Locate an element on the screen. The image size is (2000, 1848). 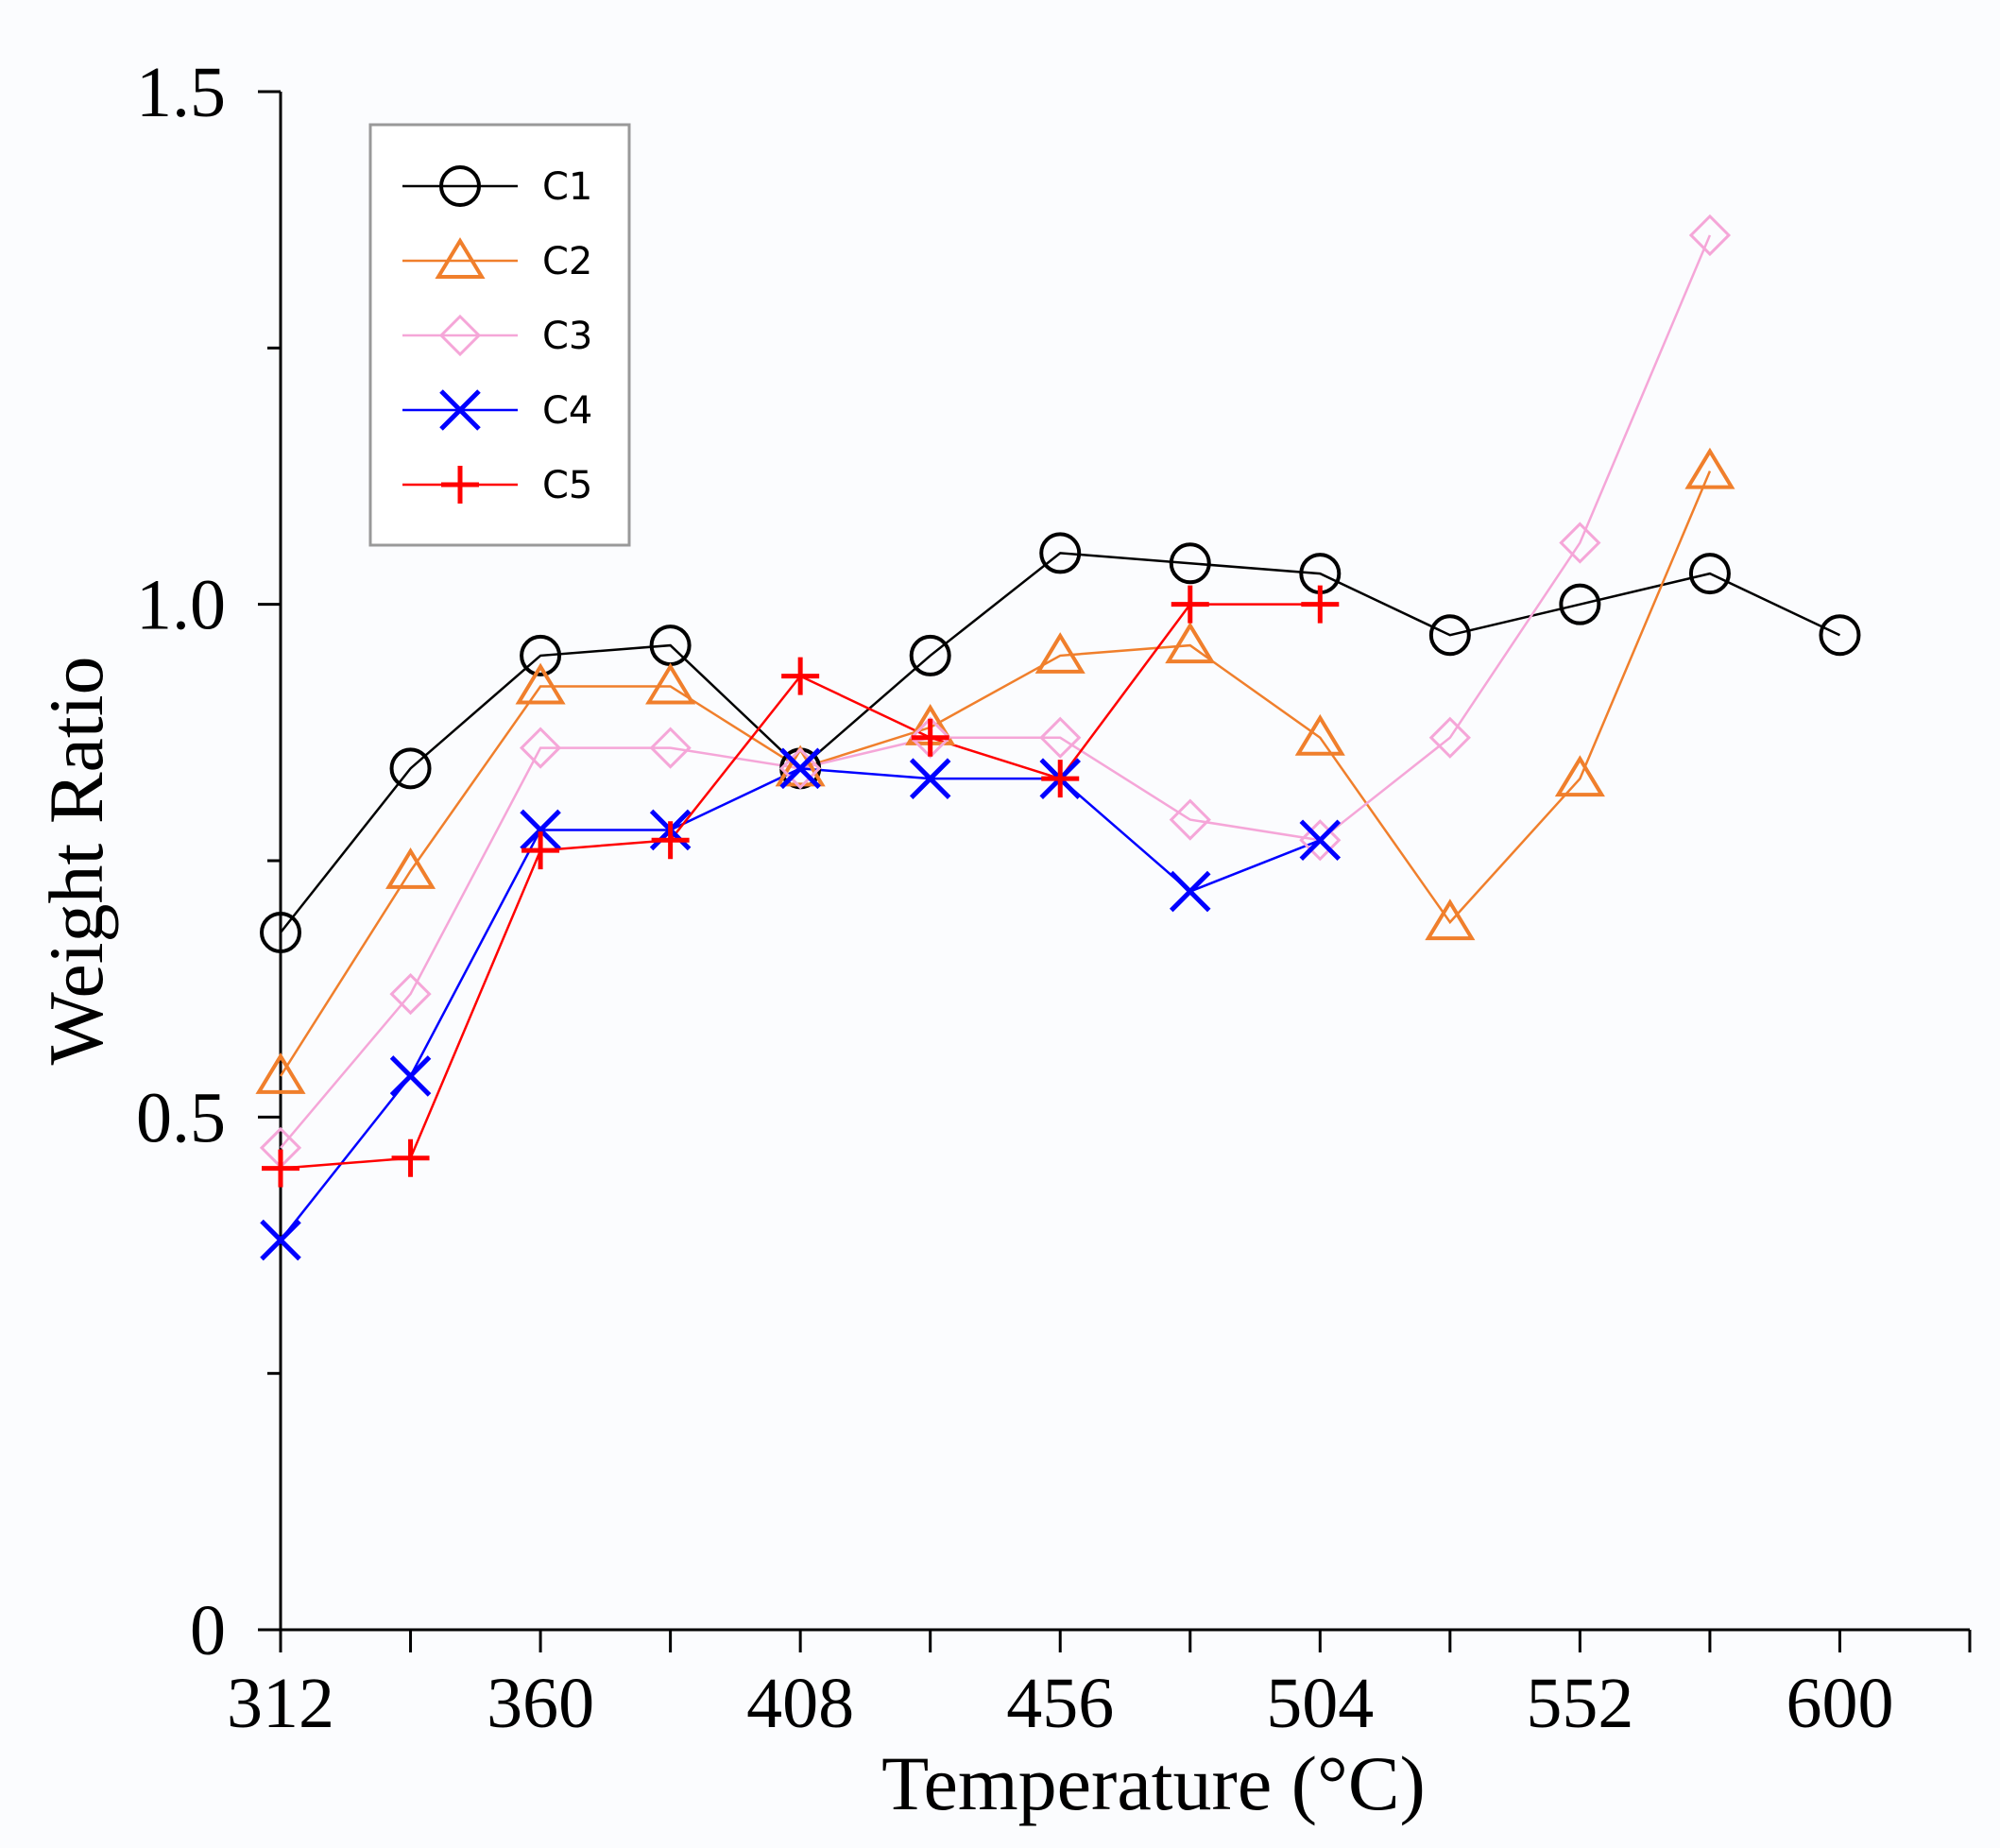
legend-label-c4: C4 is located at coordinates (567, 411).